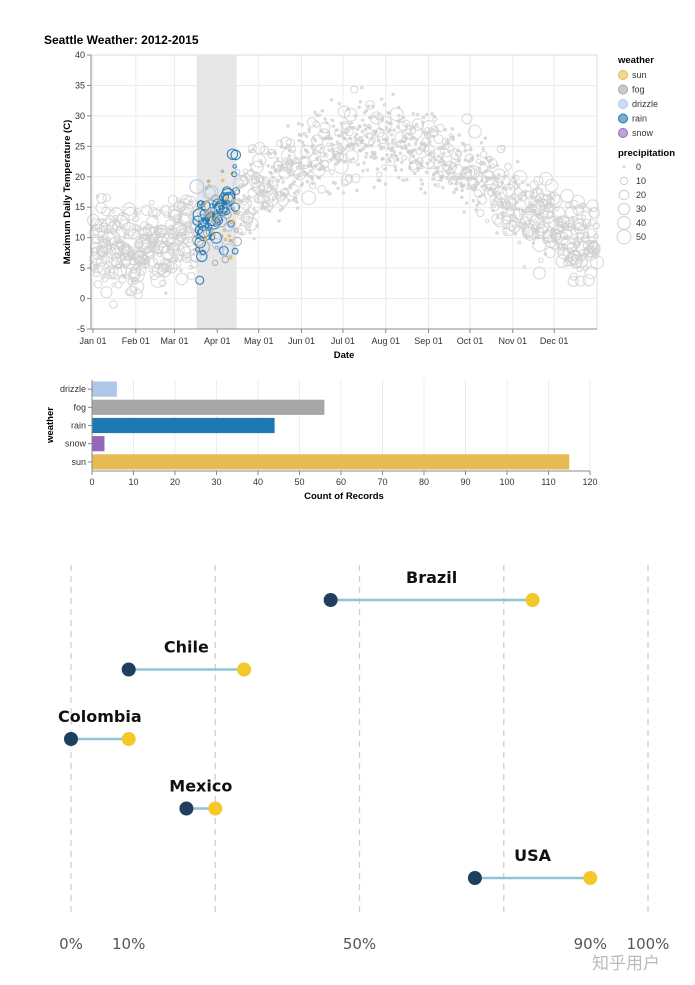 The width and height of the screenshot is (695, 985). What do you see at coordinates (331, 425) in the screenshot?
I see `bar-marks` at bounding box center [331, 425].